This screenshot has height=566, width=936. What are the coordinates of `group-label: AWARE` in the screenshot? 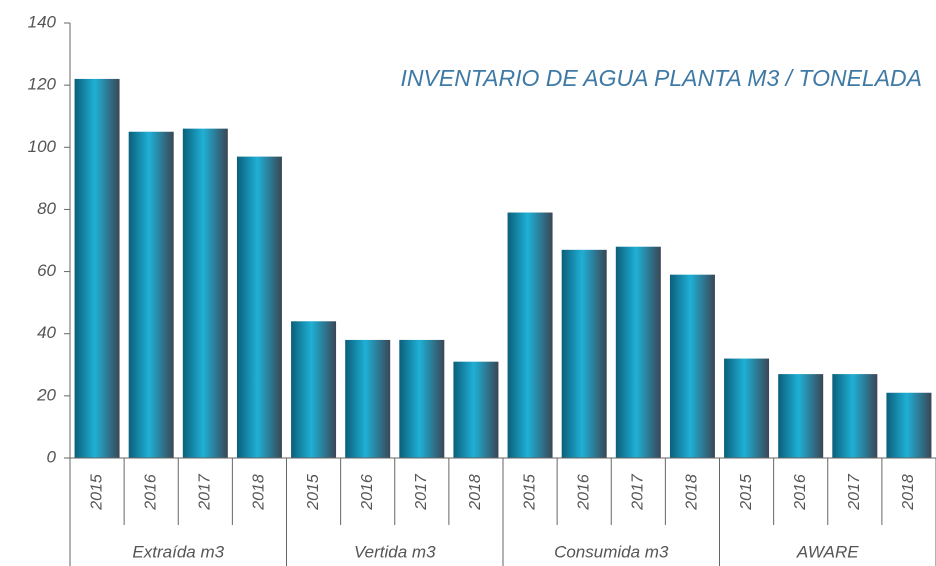 It's located at (827, 551).